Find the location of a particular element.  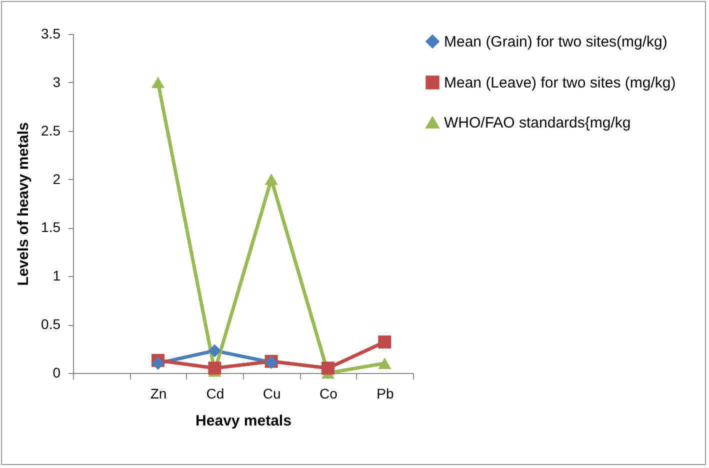

y-tick-label: 3 is located at coordinates (56, 82).